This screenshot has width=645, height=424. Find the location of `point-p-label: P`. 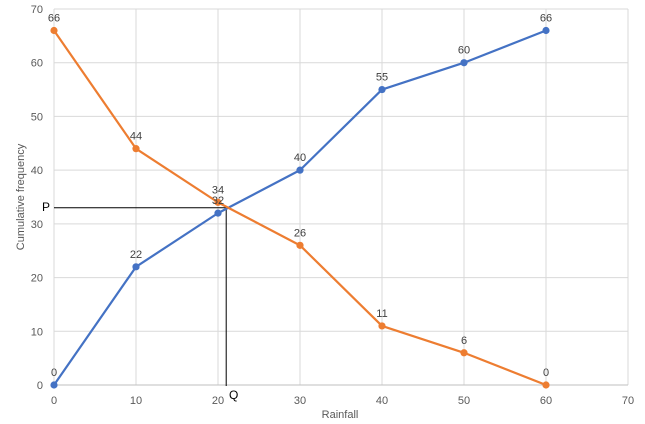

point-p-label: P is located at coordinates (46, 207).